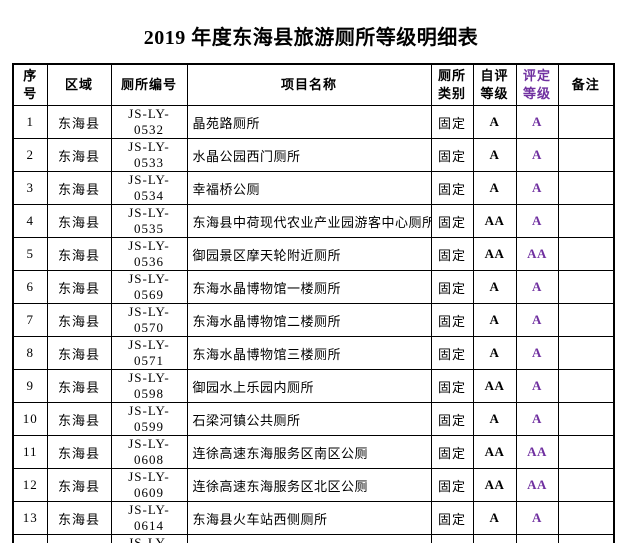  Describe the element at coordinates (30, 538) in the screenshot. I see `cell-index: 14` at that location.